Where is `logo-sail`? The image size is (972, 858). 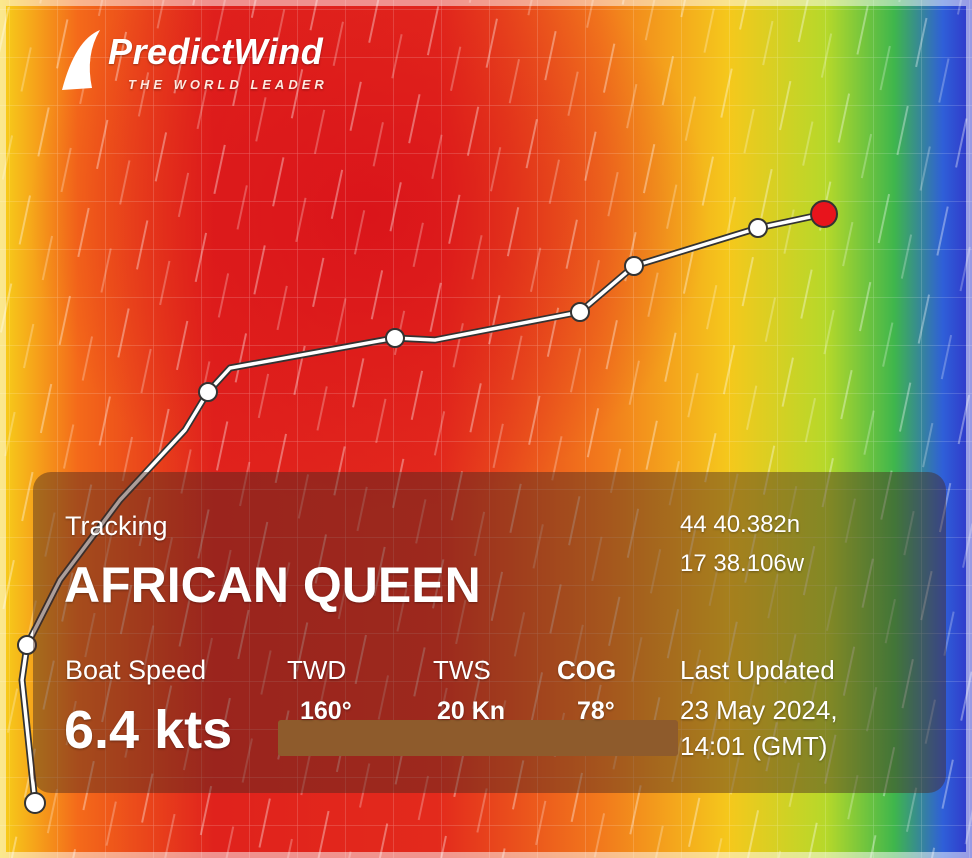 logo-sail is located at coordinates (81, 60).